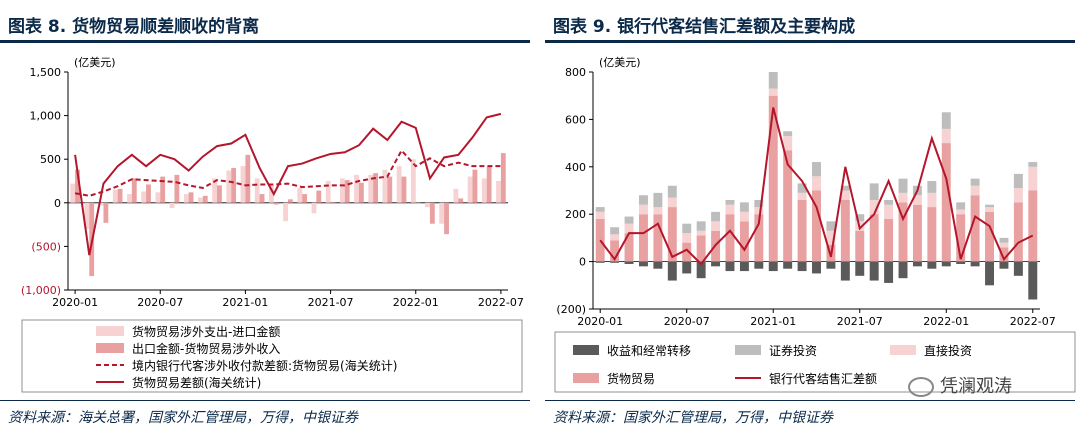 This screenshot has height=437, width=1080. I want to click on legend-box, so click(815, 362).